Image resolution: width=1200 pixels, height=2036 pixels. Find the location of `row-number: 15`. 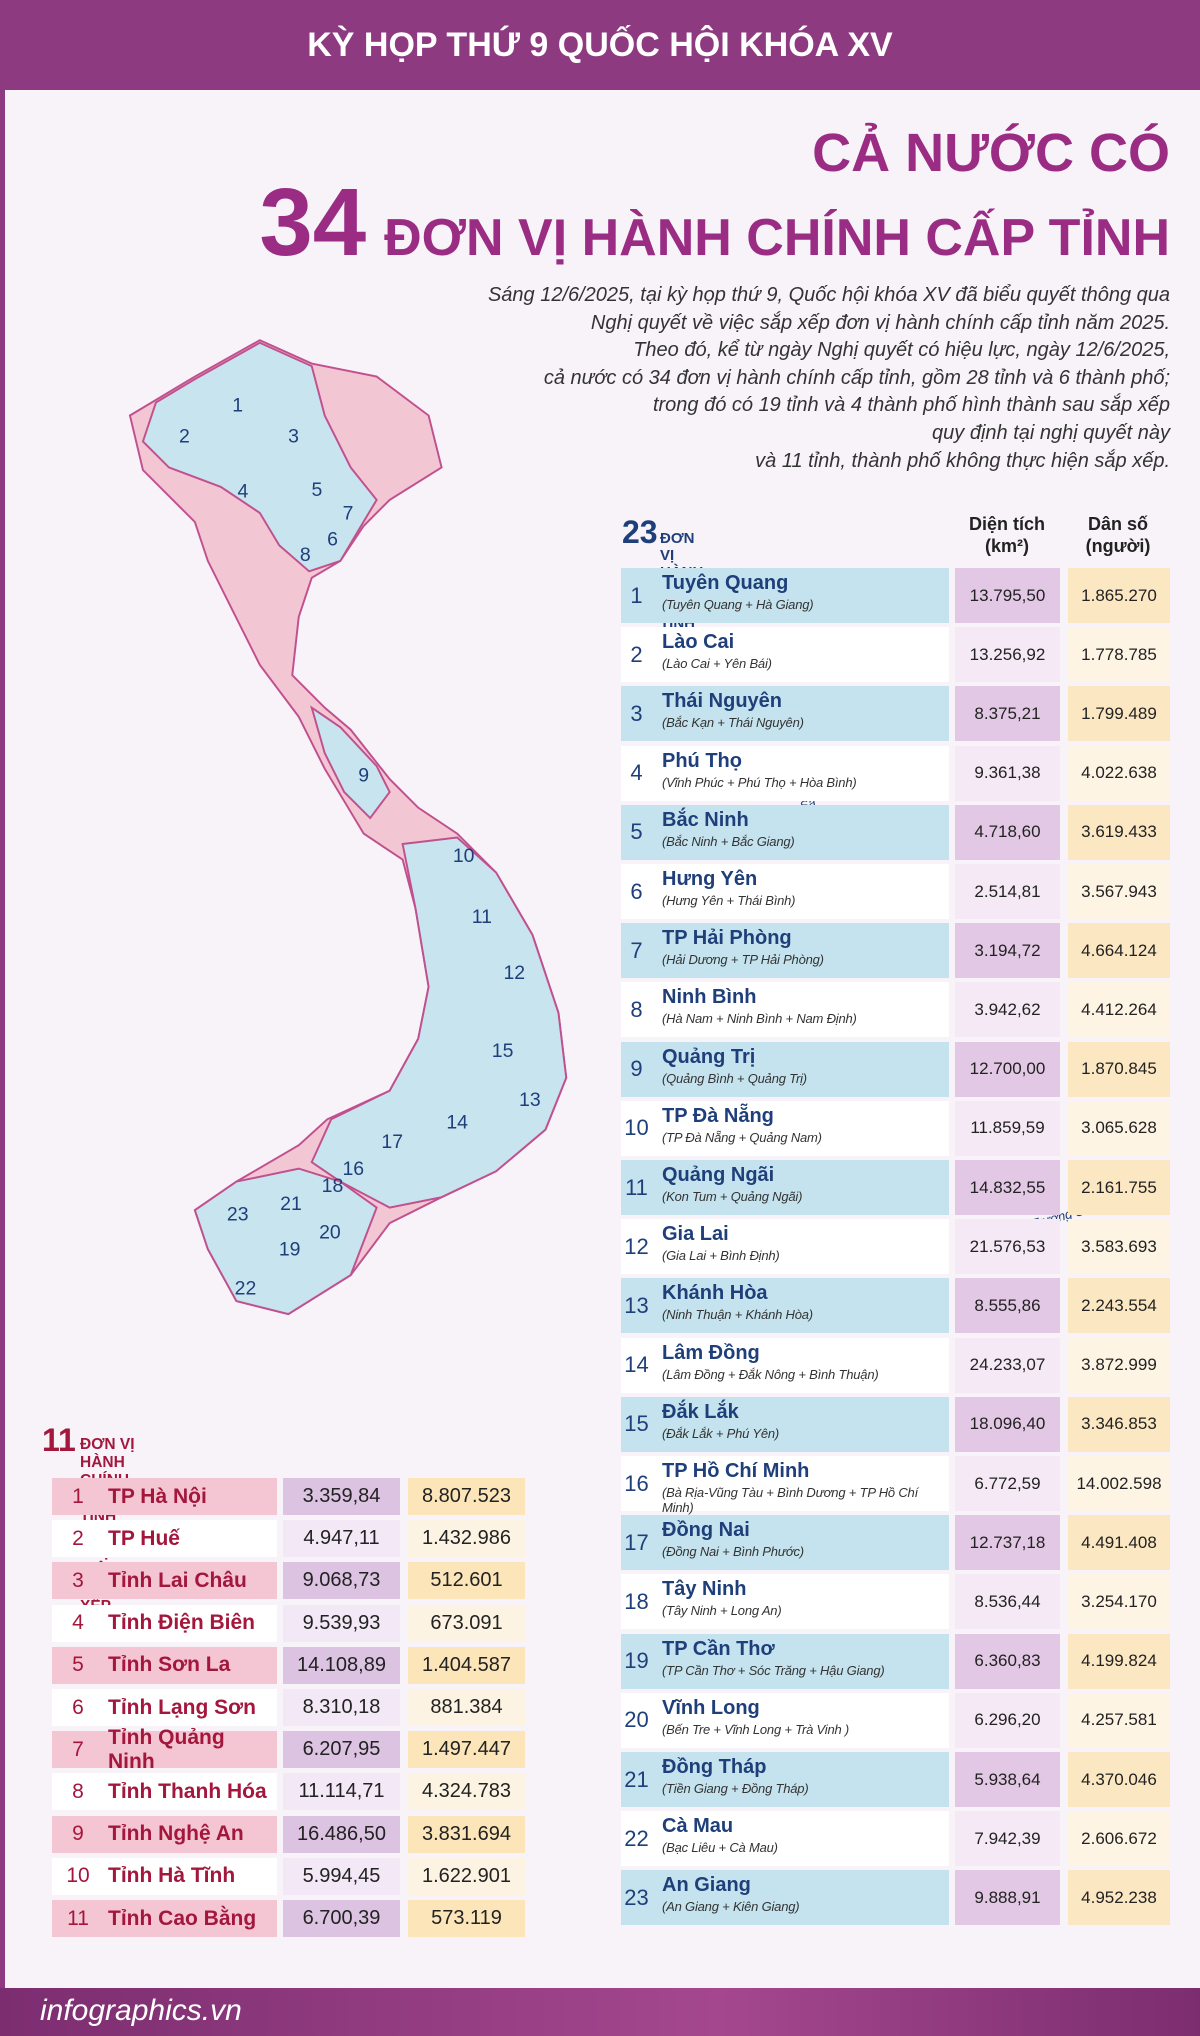

row-number: 15 is located at coordinates (636, 1424).